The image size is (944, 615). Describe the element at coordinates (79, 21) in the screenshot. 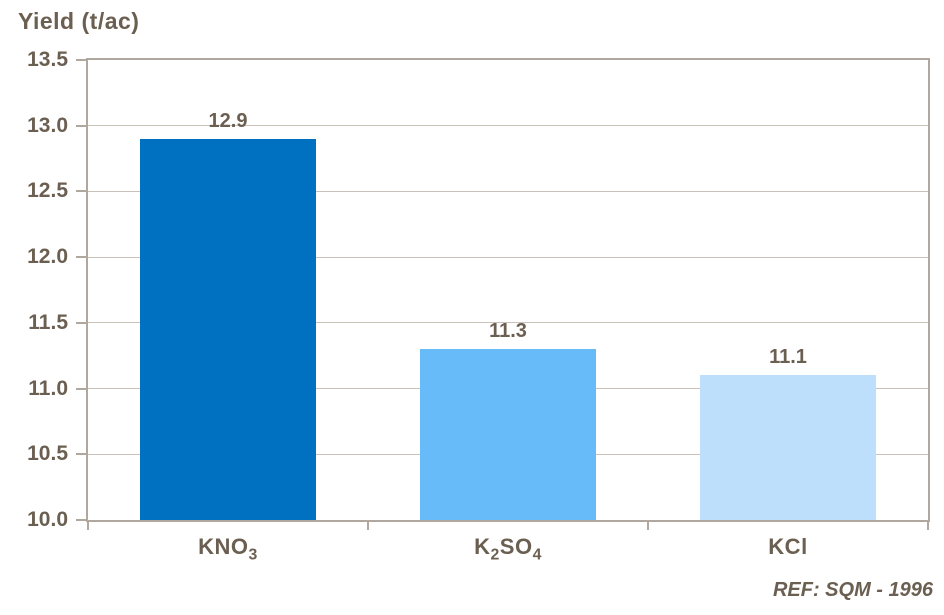

I see `chart-title: Yield (t/ac)` at that location.